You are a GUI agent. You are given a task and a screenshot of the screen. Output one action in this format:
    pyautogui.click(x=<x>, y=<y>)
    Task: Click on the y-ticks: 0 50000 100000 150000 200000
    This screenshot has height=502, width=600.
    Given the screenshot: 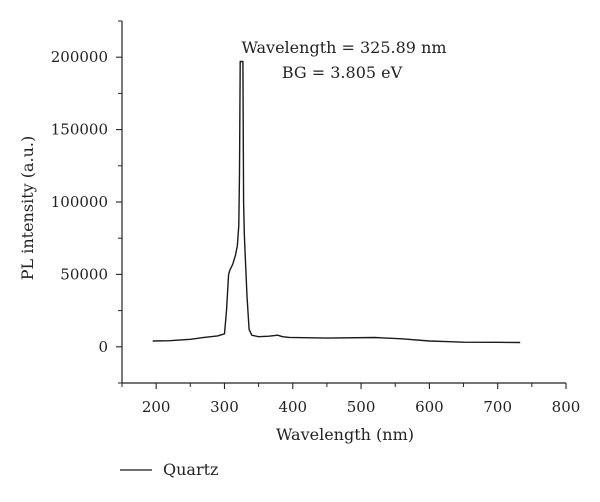 What is the action you would take?
    pyautogui.click(x=86, y=202)
    